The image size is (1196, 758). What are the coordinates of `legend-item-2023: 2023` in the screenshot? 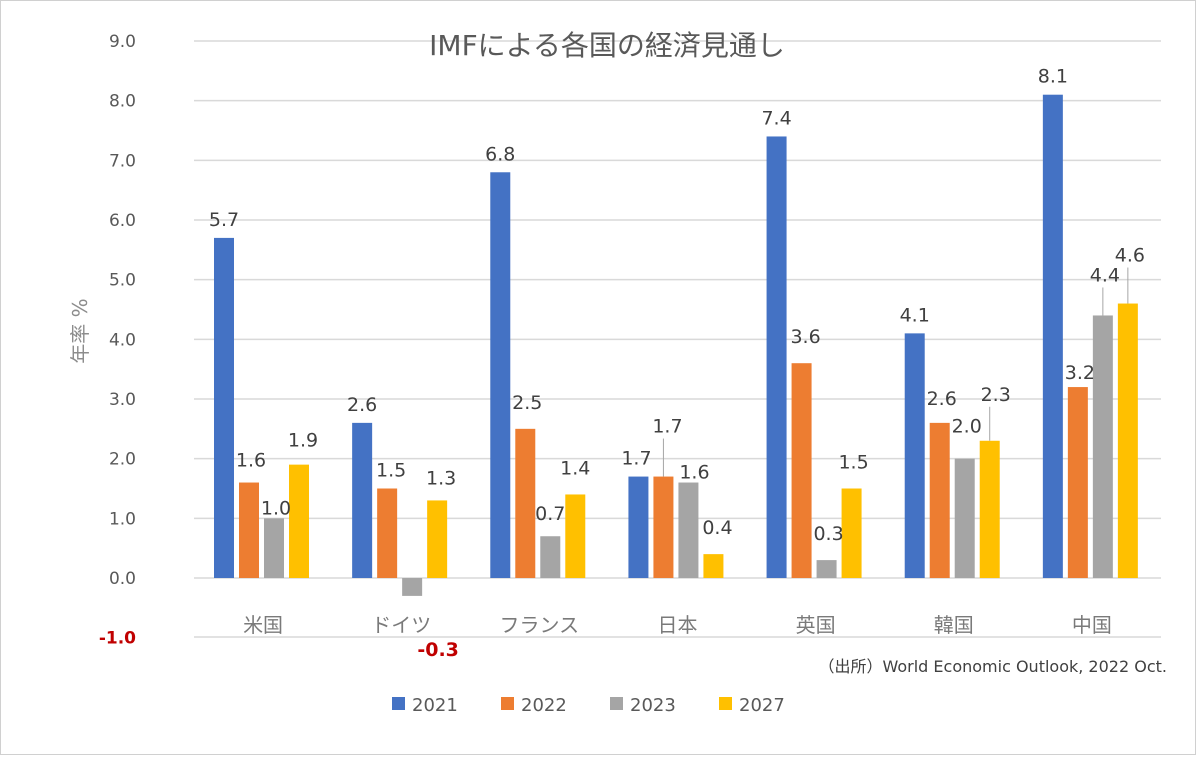 It's located at (643, 705).